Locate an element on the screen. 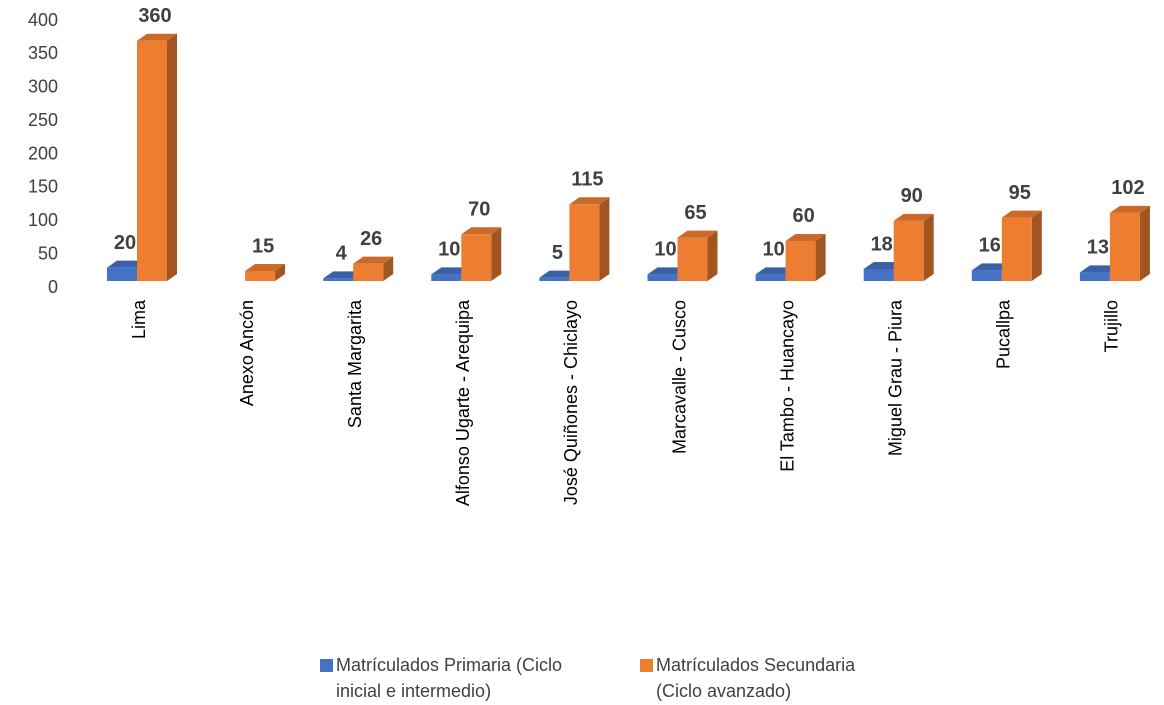 This screenshot has width=1164, height=705. y-tick-label: 0 is located at coordinates (53, 287).